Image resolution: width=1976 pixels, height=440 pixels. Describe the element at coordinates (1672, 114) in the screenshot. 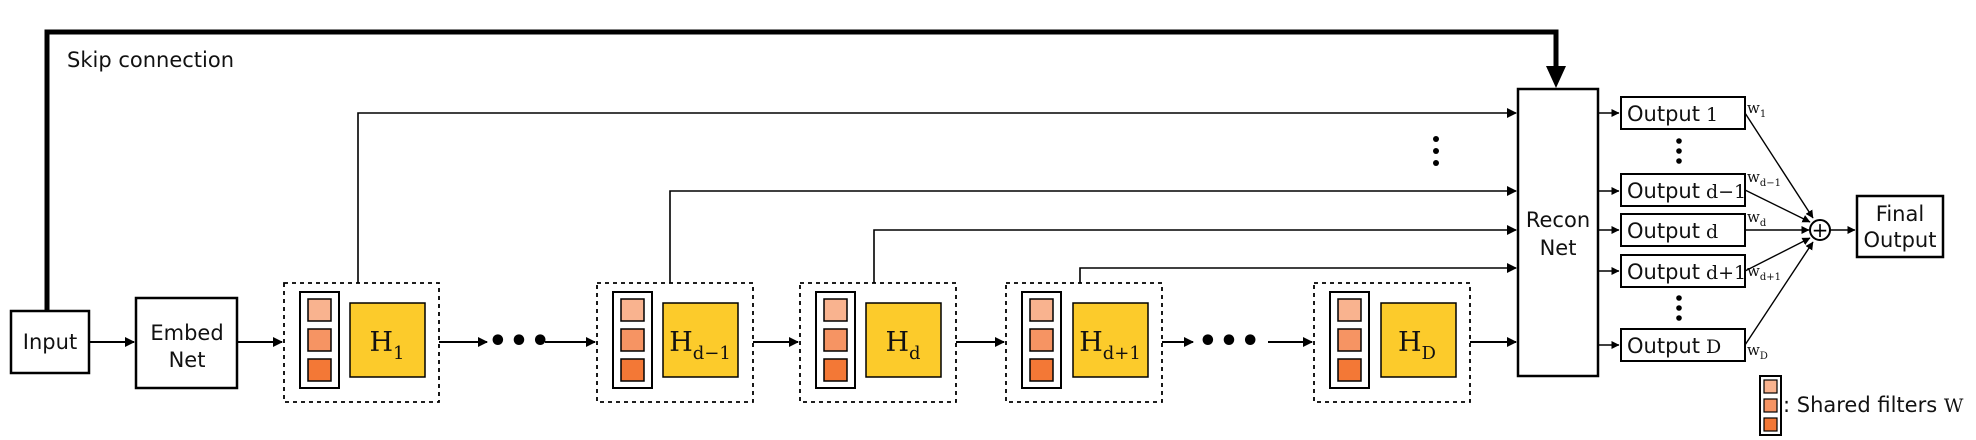

I see `output-label-1: Output 1` at that location.